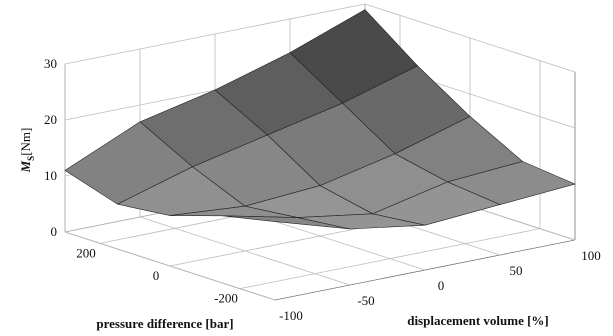 The width and height of the screenshot is (613, 336). I want to click on z-tick-label: 30, so click(50, 63).